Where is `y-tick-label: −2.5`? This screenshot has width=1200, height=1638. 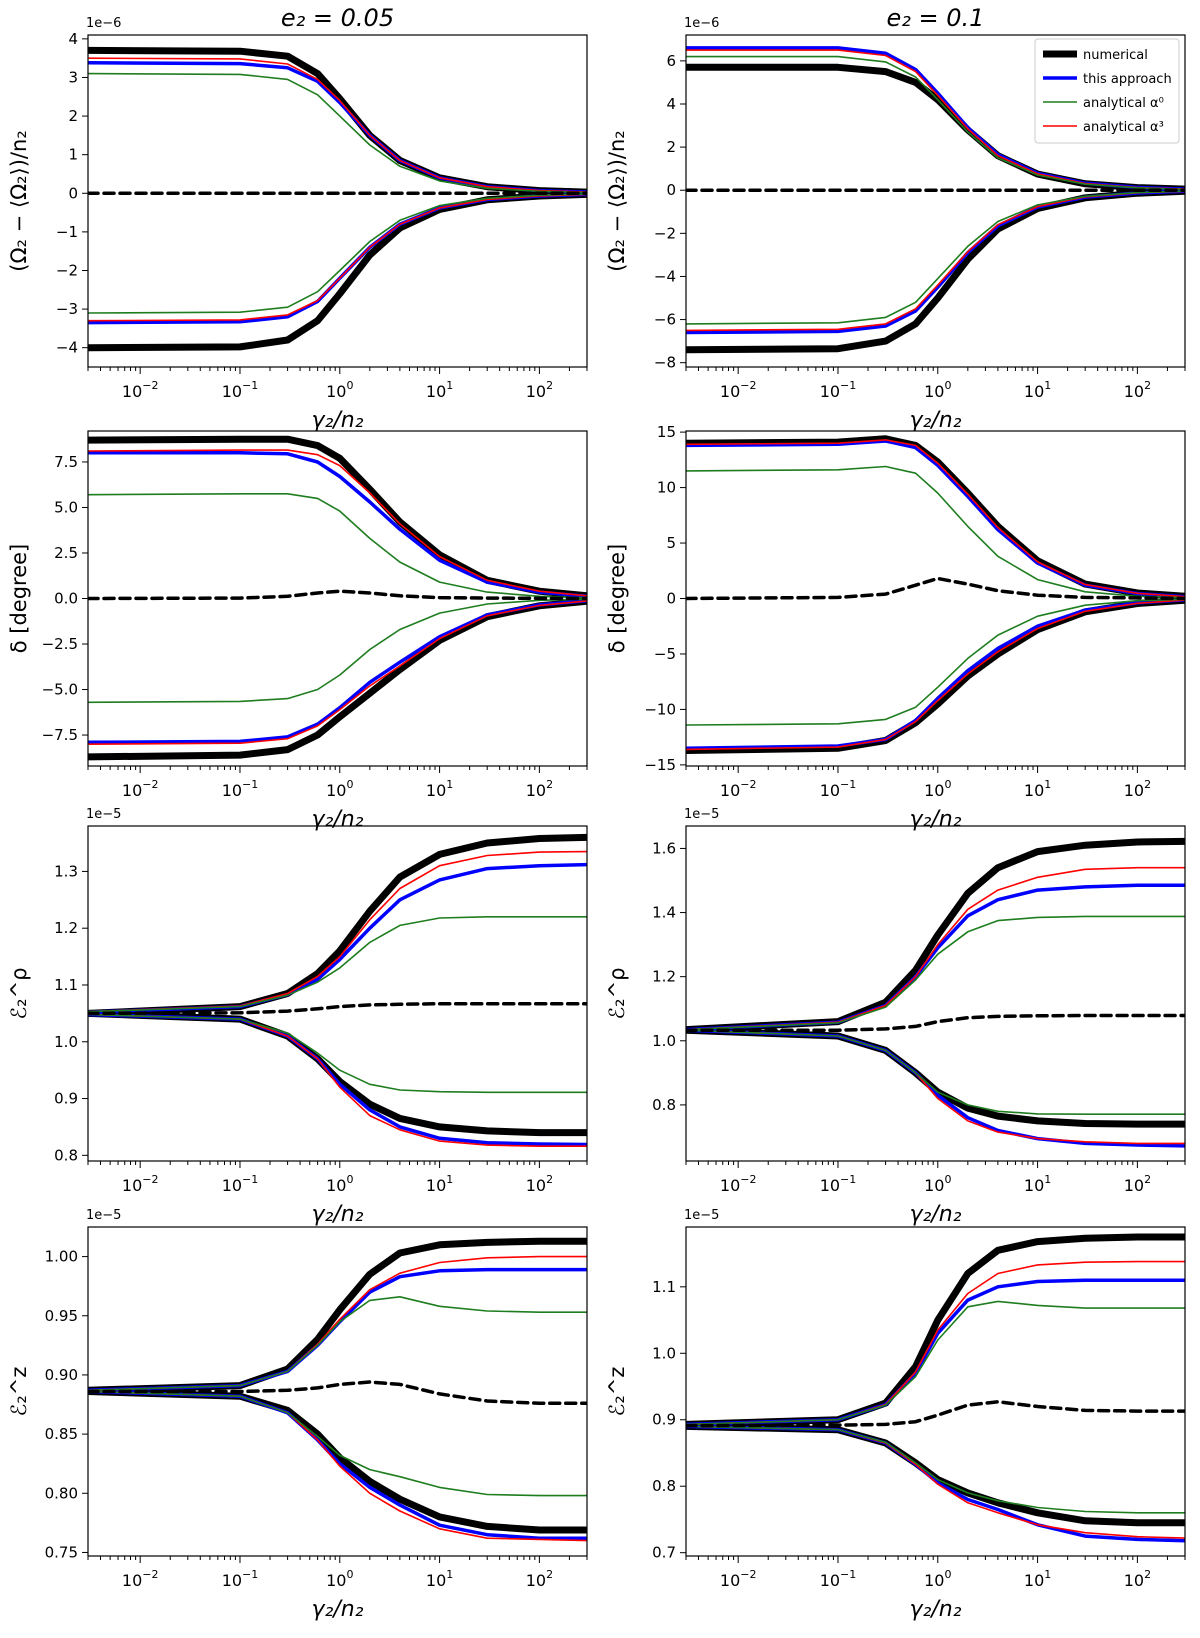 y-tick-label: −2.5 is located at coordinates (60, 644).